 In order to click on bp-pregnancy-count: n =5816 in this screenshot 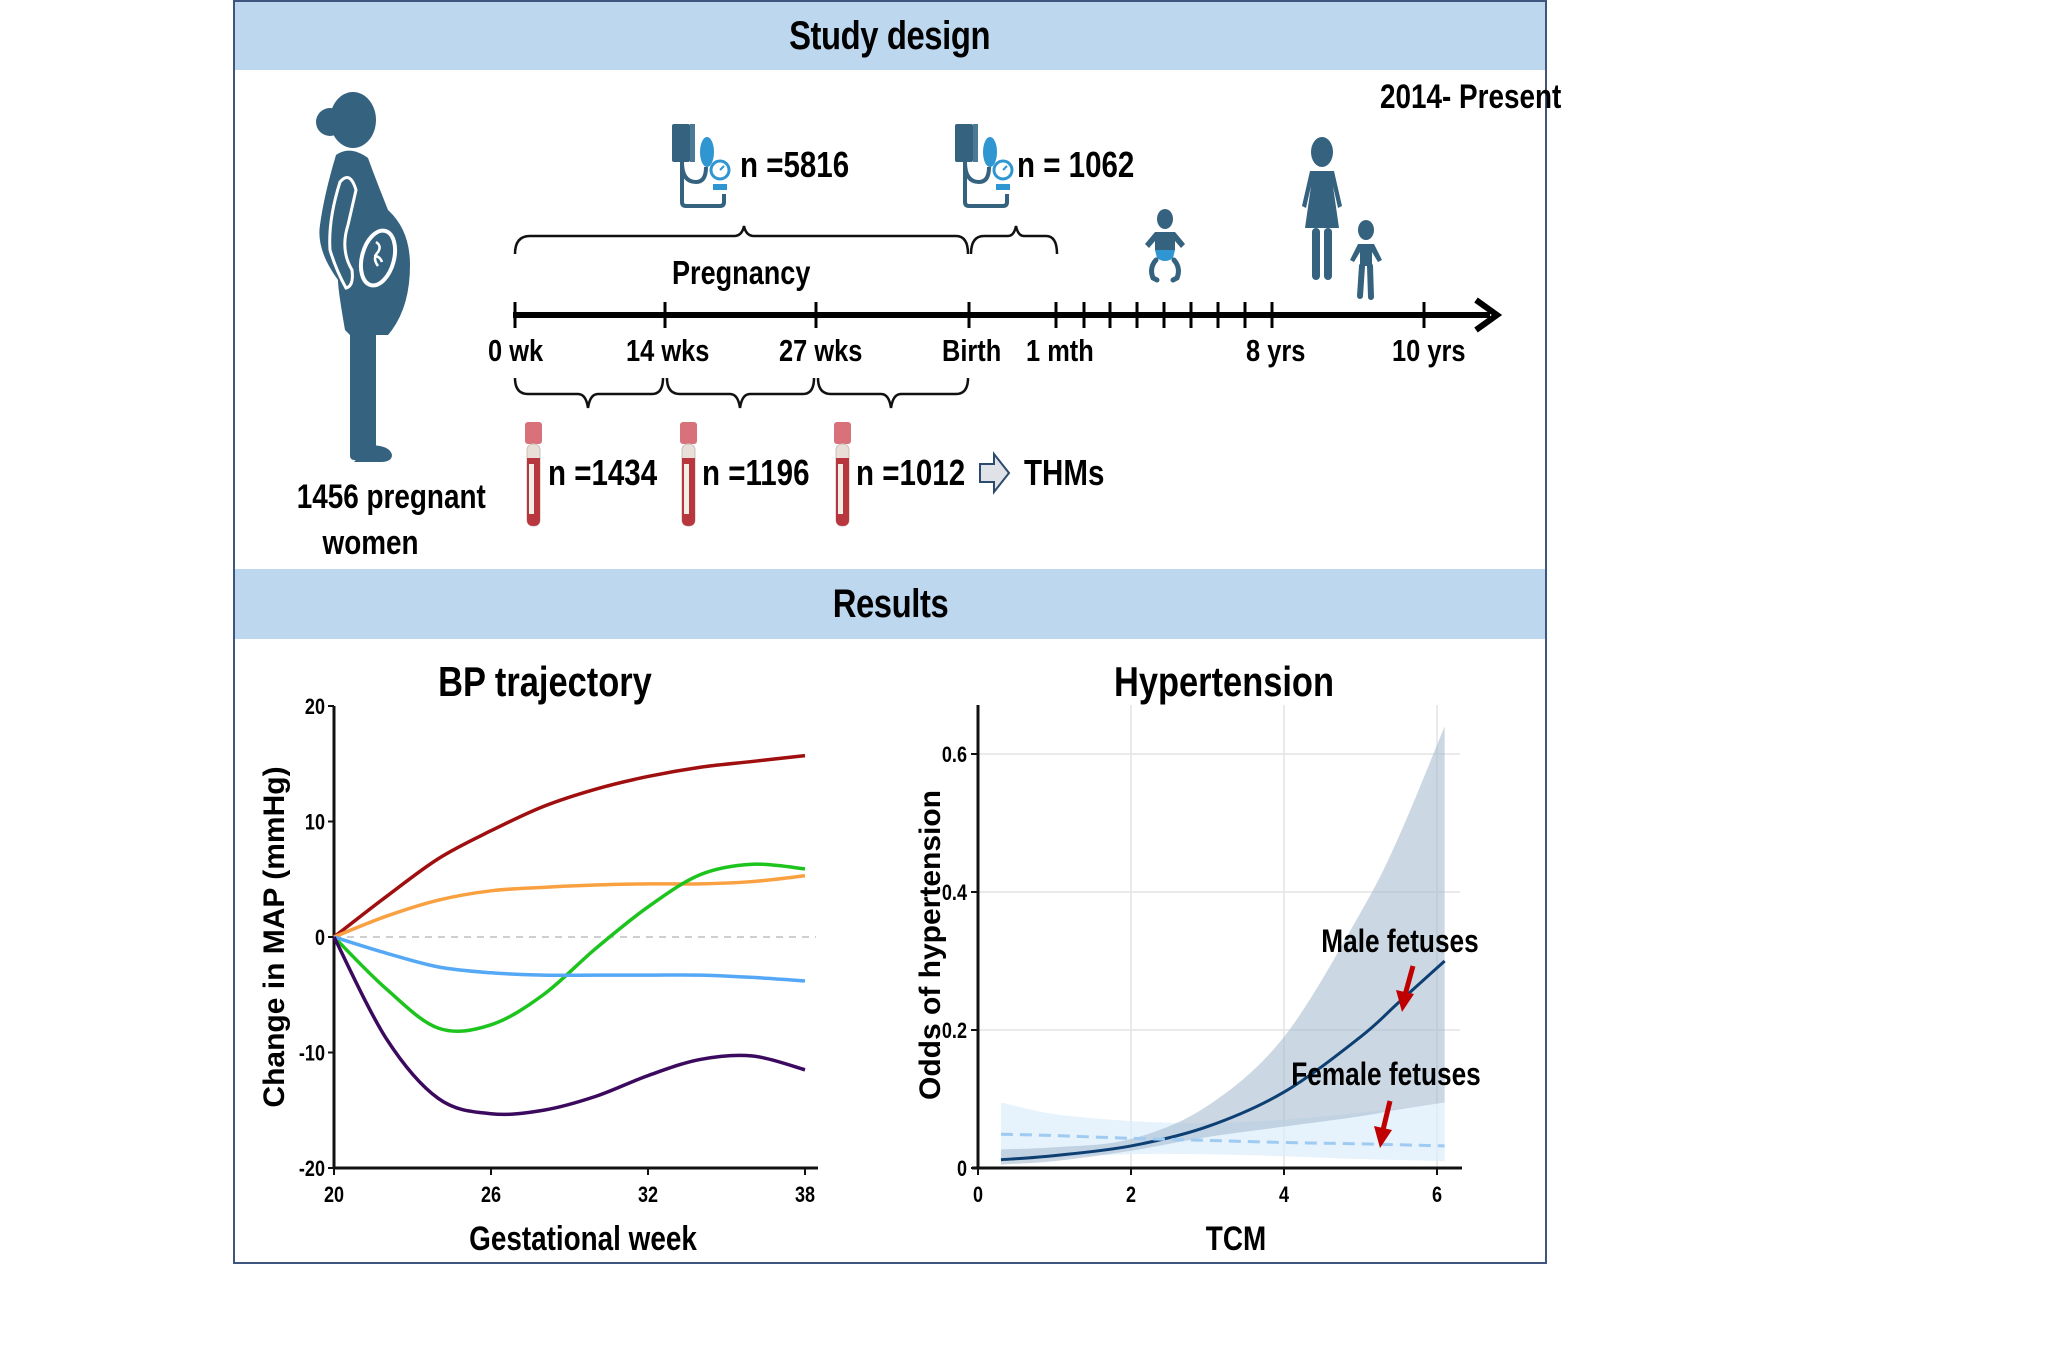, I will do `click(806, 165)`.